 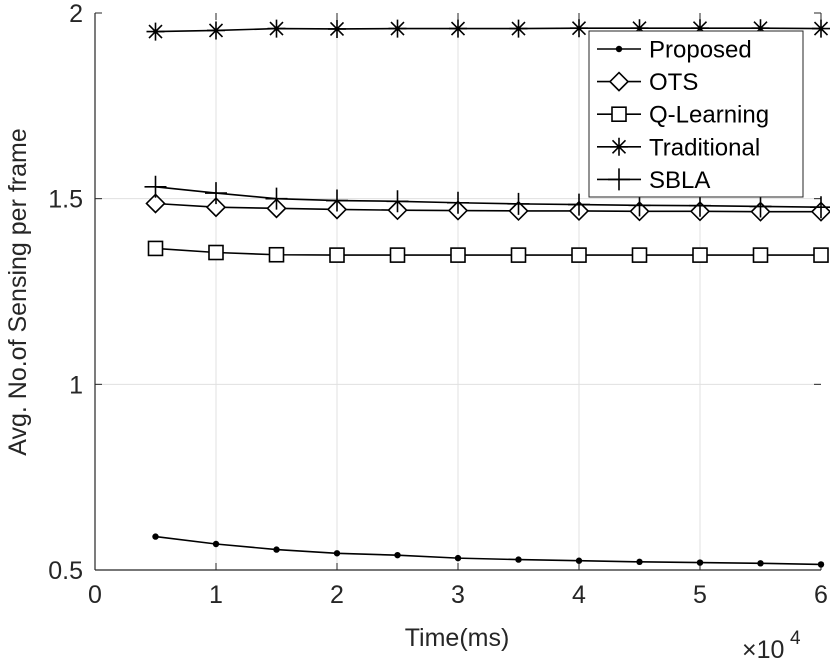 I want to click on x-tick-label: 5, so click(x=700, y=595).